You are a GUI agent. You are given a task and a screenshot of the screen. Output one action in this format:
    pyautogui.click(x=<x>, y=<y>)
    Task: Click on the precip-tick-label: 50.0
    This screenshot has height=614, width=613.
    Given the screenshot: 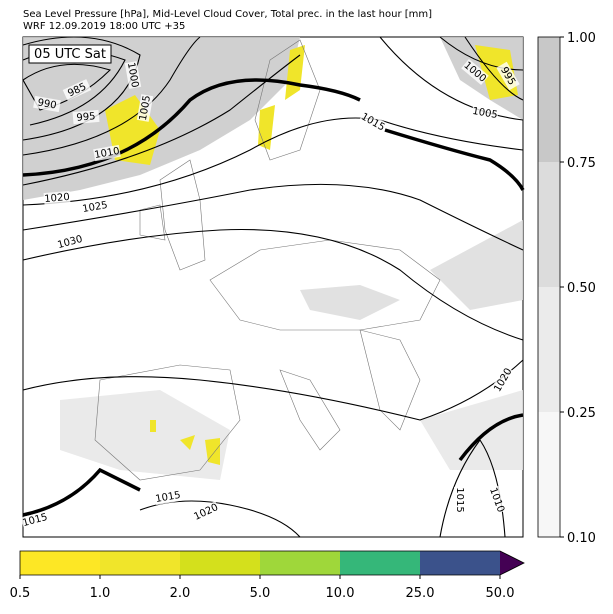 What is the action you would take?
    pyautogui.click(x=500, y=593)
    